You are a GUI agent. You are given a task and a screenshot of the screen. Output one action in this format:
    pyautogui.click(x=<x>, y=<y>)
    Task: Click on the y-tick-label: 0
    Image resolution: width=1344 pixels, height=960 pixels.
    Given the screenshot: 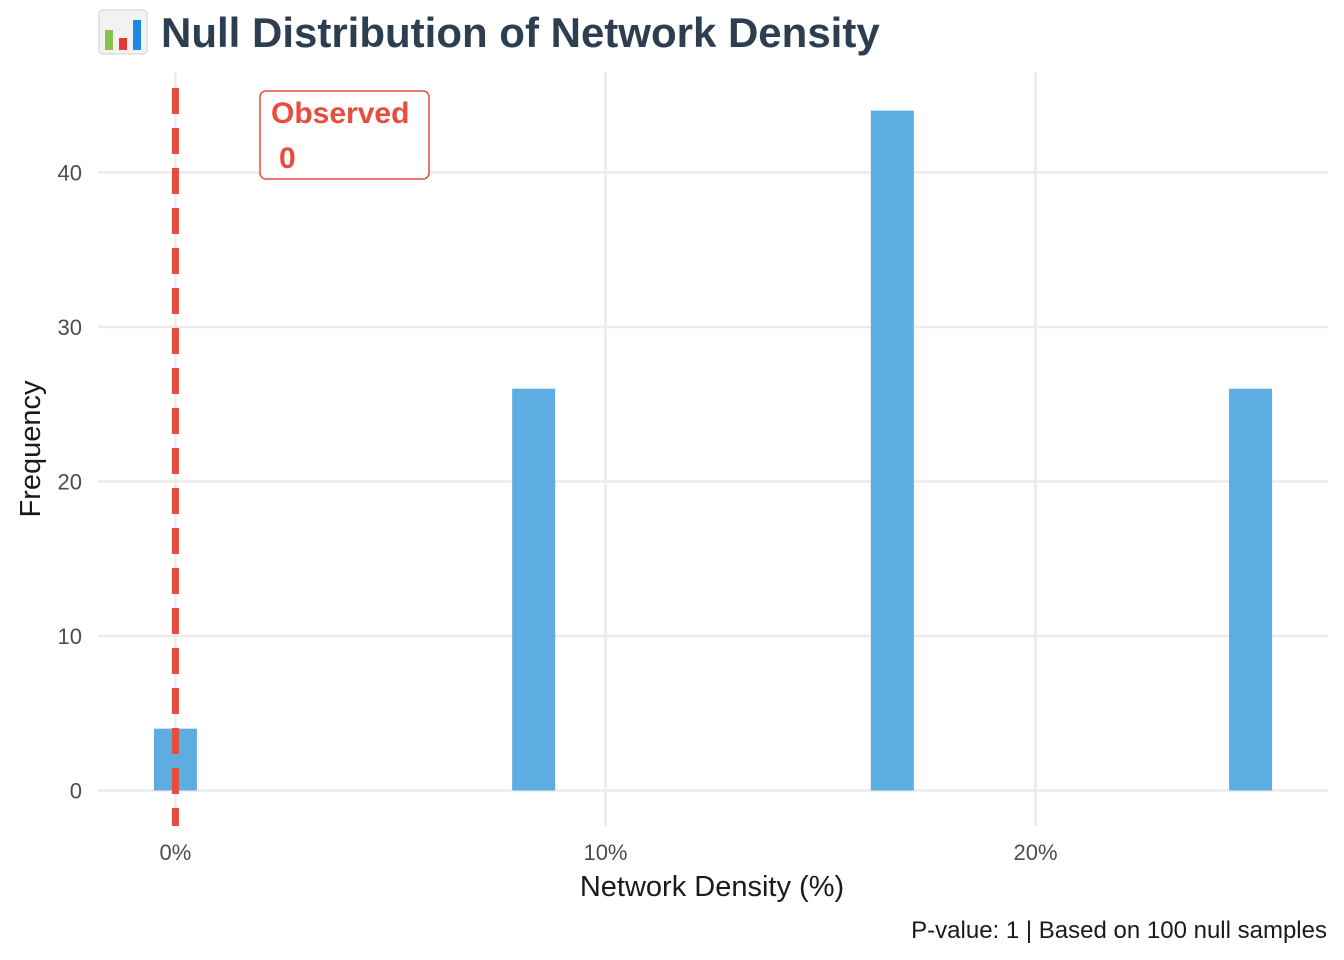 What is the action you would take?
    pyautogui.click(x=76, y=790)
    